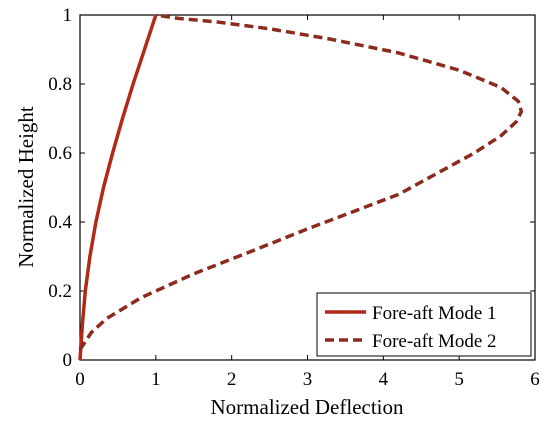 The height and width of the screenshot is (425, 550). Describe the element at coordinates (26, 187) in the screenshot. I see `y-axis-label: Normalized Height` at that location.